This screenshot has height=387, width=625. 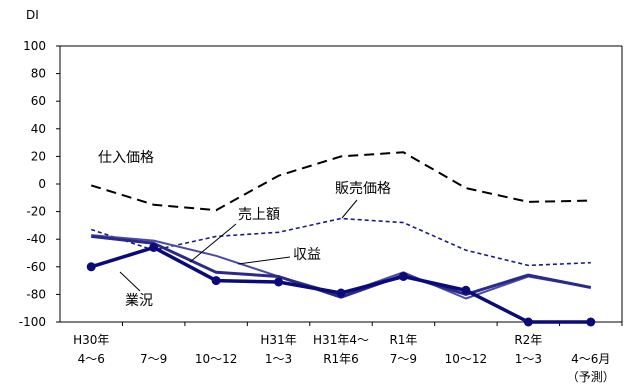 I want to click on y-tick-label: 100, so click(x=34, y=46).